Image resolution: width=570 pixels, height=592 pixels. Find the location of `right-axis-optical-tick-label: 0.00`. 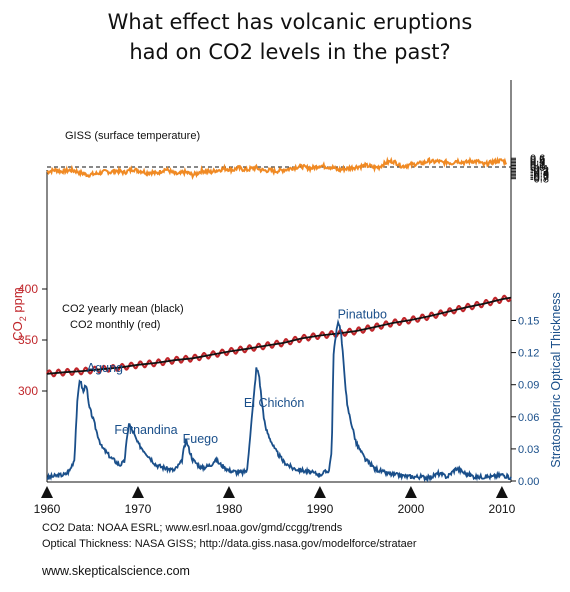

right-axis-optical-tick-label: 0.00 is located at coordinates (528, 482).